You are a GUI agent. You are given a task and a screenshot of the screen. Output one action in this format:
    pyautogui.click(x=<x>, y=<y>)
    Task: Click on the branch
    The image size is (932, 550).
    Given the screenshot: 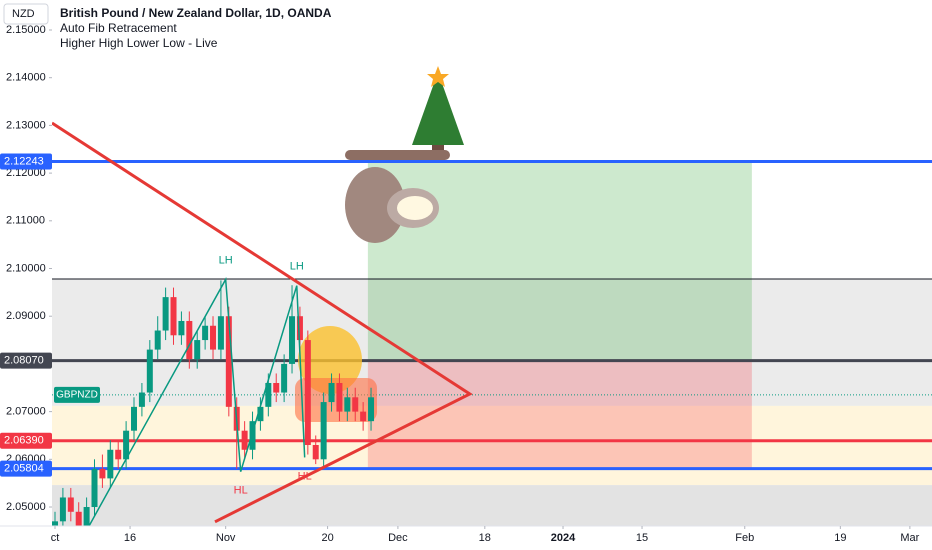 What is the action you would take?
    pyautogui.click(x=397, y=155)
    